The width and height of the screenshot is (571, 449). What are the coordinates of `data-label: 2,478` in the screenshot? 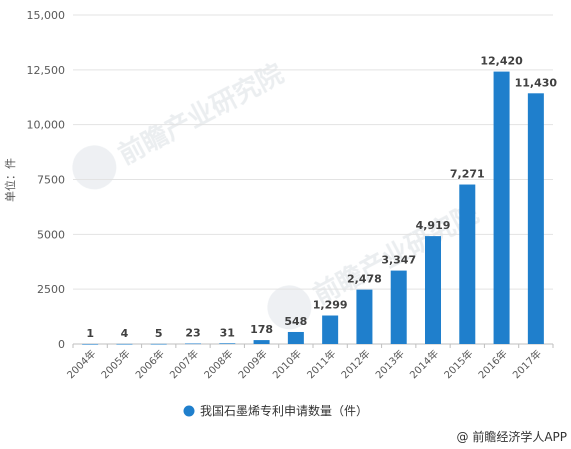 It's located at (364, 279).